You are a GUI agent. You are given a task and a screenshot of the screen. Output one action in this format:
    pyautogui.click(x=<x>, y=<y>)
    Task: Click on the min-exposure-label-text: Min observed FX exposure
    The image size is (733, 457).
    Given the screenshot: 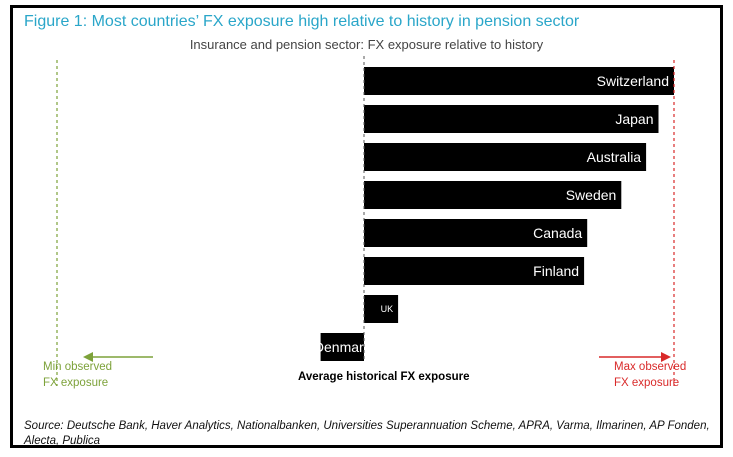 What is the action you would take?
    pyautogui.click(x=78, y=375)
    